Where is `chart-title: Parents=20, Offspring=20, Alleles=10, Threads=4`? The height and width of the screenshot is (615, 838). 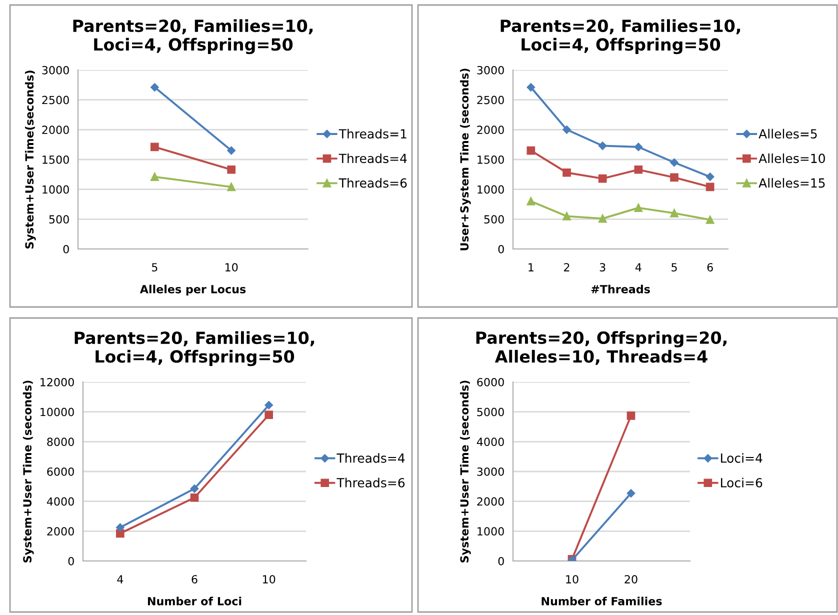
chart-title: Parents=20, Offspring=20, Alleles=10, Threads=4 is located at coordinates (601, 348).